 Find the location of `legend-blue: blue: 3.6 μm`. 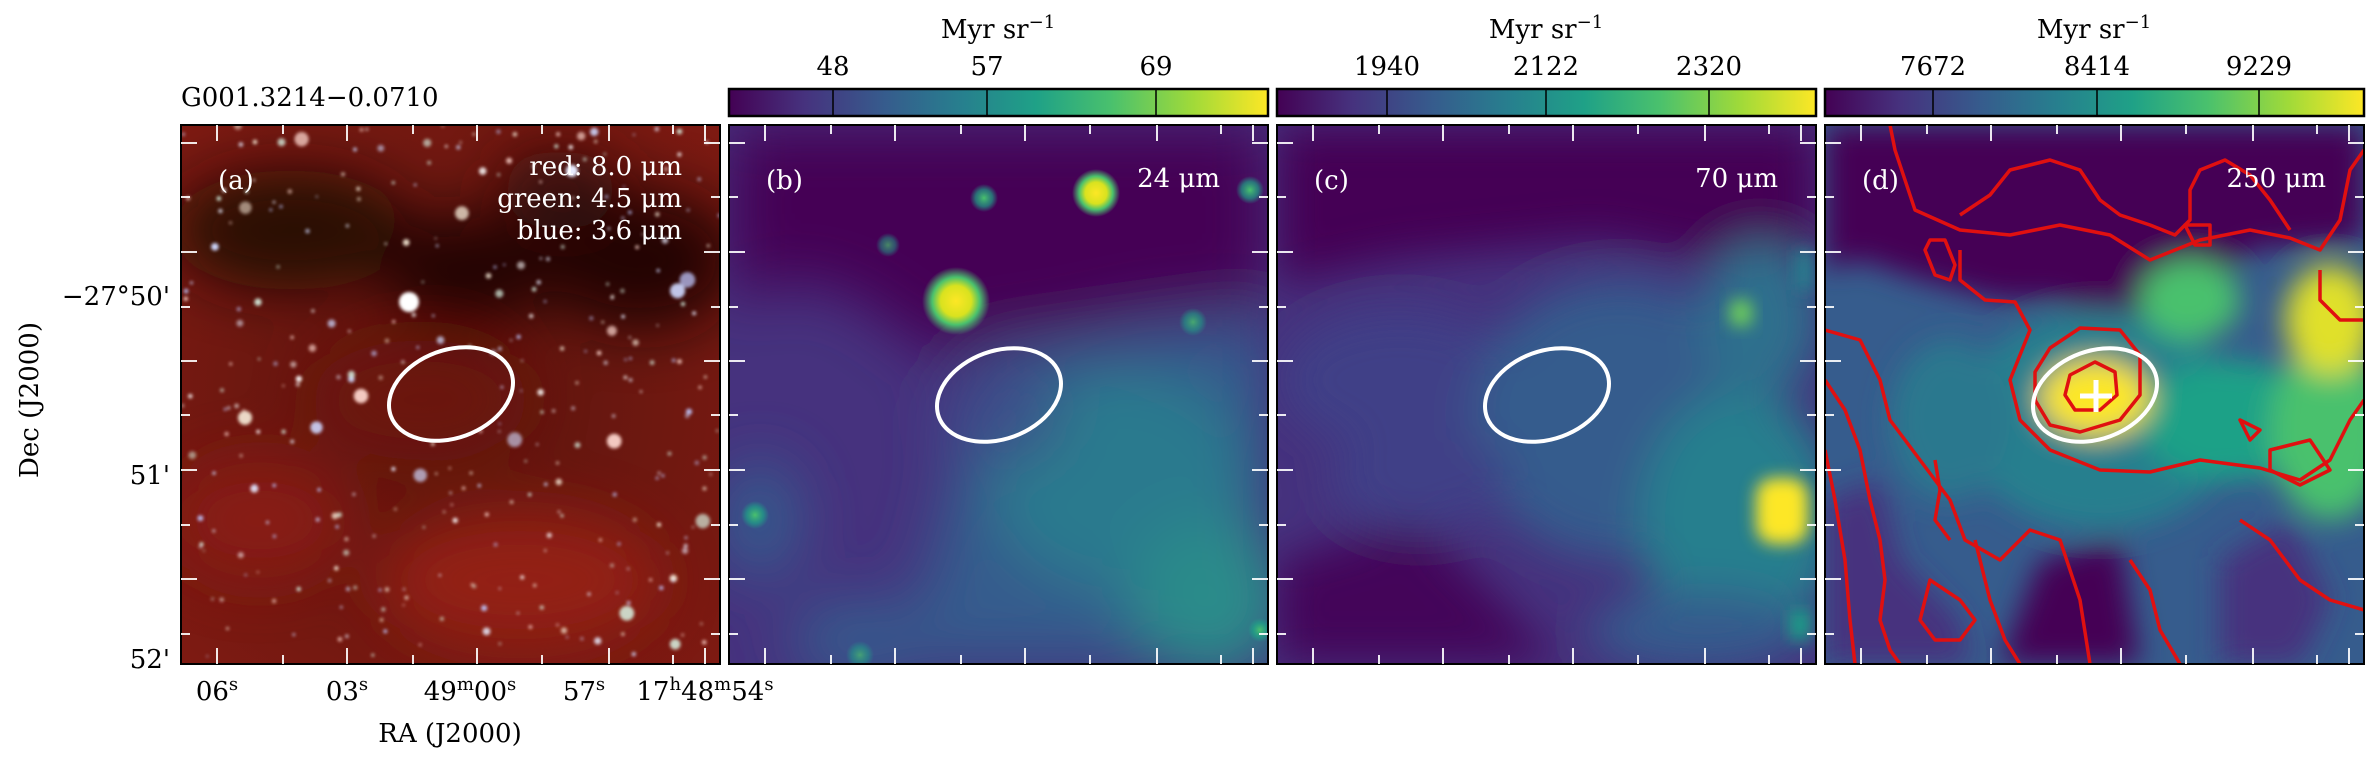

legend-blue: blue: 3.6 μm is located at coordinates (599, 231).